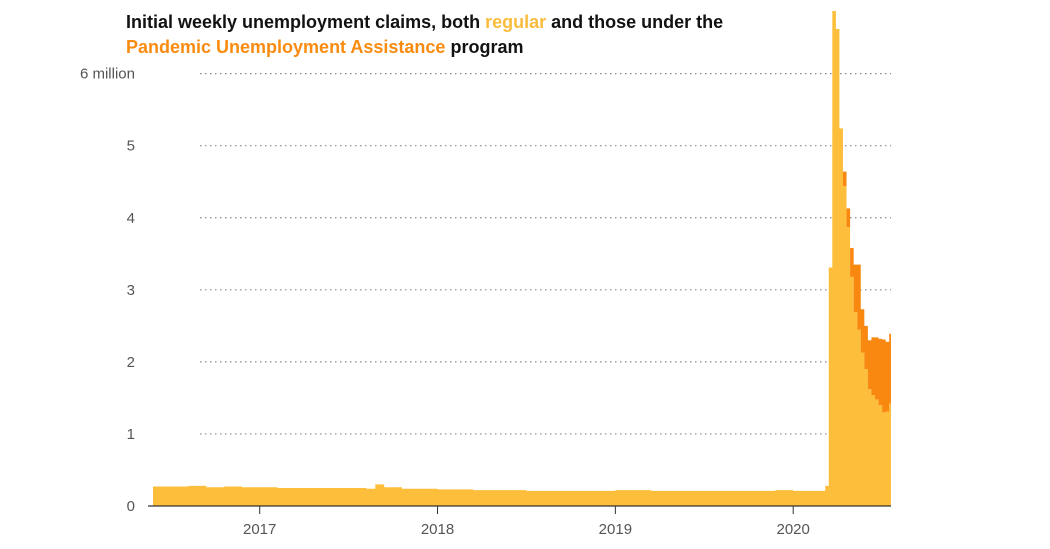 This screenshot has height=549, width=1050. What do you see at coordinates (306, 22) in the screenshot?
I see `title-part-1: Initial weekly unemployment claims, both` at bounding box center [306, 22].